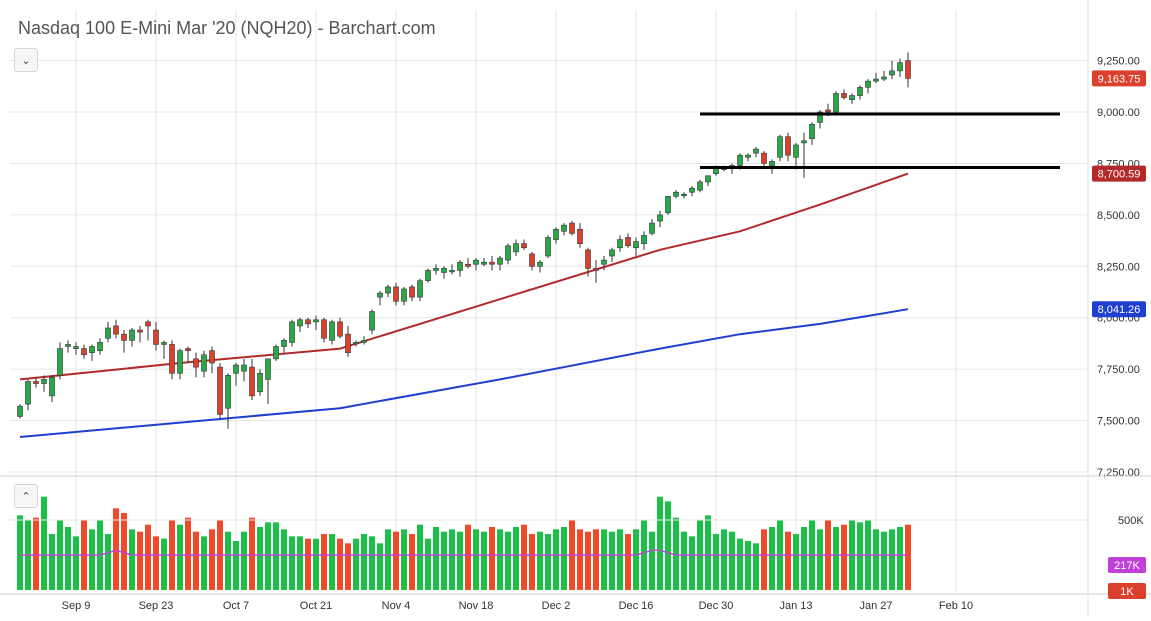 Image resolution: width=1151 pixels, height=621 pixels. I want to click on x-tick-label: Dec 30, so click(716, 606).